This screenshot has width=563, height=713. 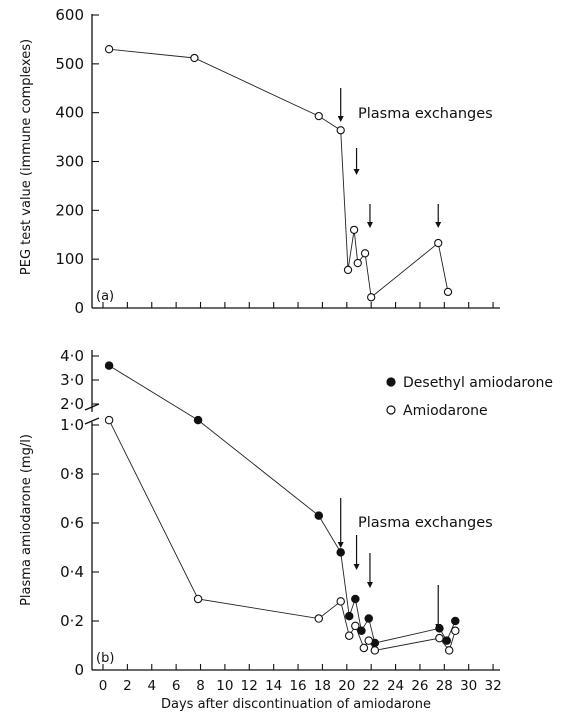 What do you see at coordinates (72, 380) in the screenshot?
I see `panel-b-y-tick-label: 3·0` at bounding box center [72, 380].